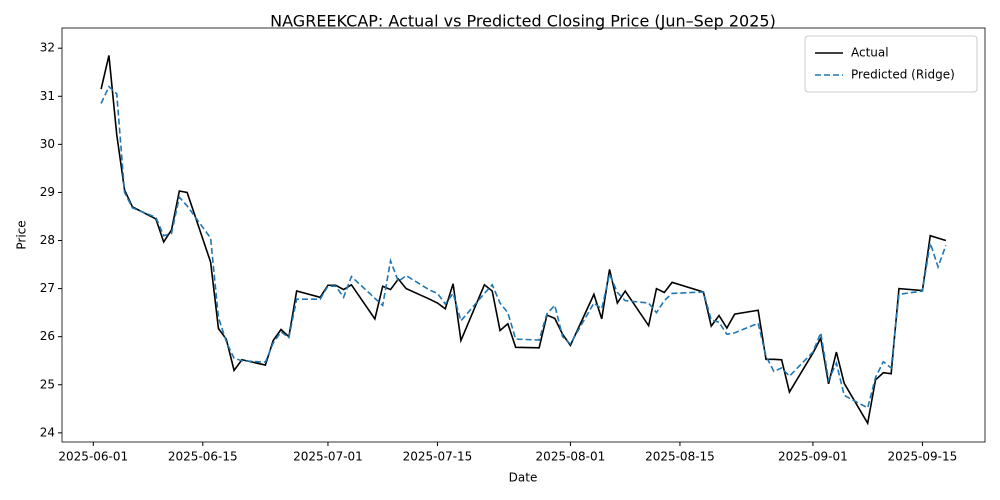 The height and width of the screenshot is (500, 1000). I want to click on y-tick-label: 24, so click(47, 432).